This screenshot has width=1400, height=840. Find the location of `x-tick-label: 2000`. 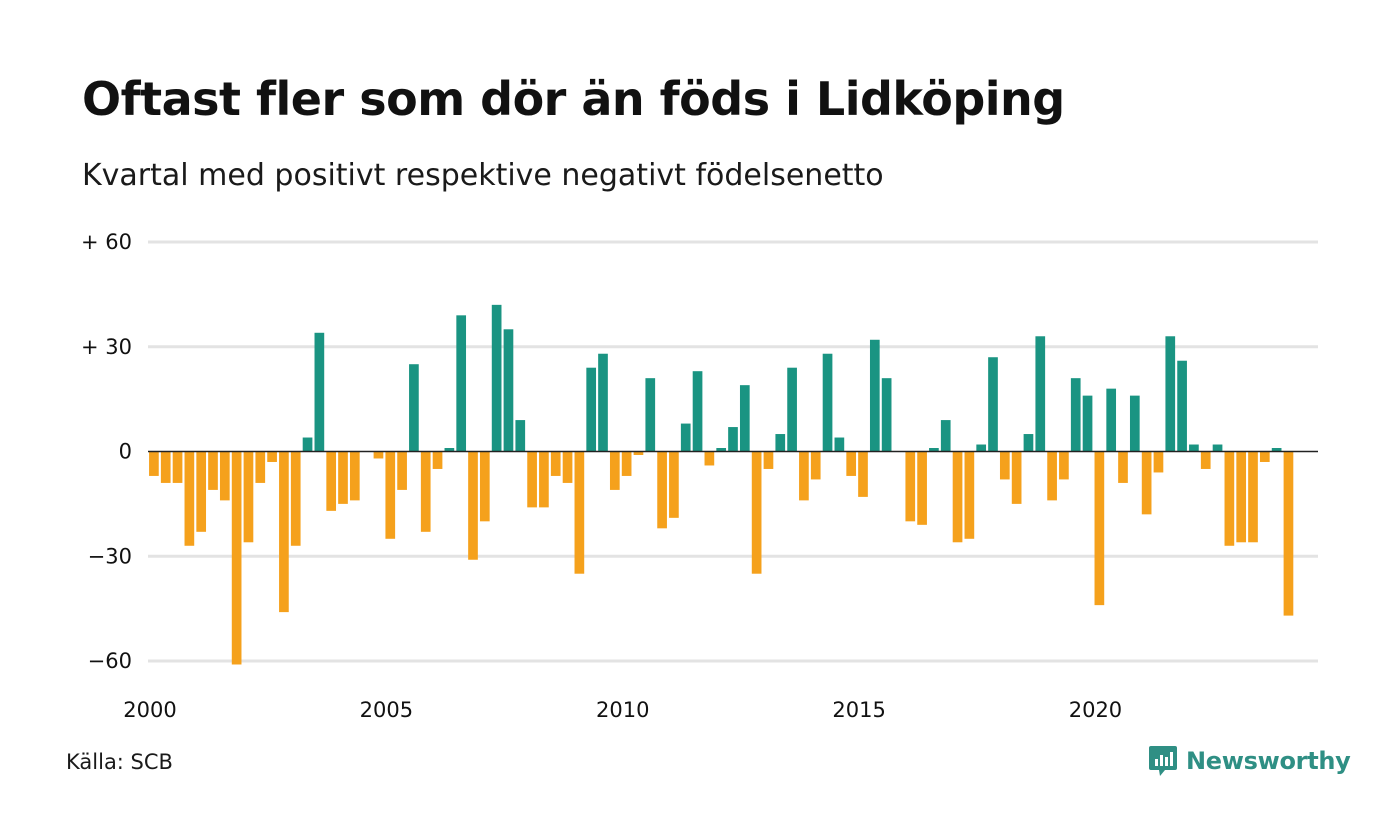

x-tick-label: 2000 is located at coordinates (149, 710).